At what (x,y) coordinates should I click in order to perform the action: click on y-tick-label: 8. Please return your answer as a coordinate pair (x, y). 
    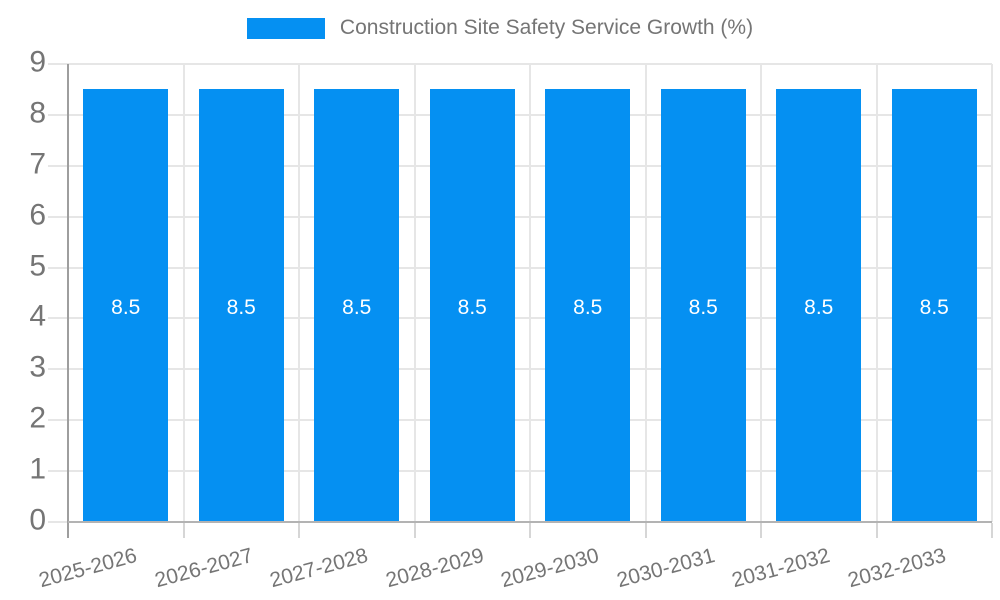
    Looking at the image, I should click on (37, 113).